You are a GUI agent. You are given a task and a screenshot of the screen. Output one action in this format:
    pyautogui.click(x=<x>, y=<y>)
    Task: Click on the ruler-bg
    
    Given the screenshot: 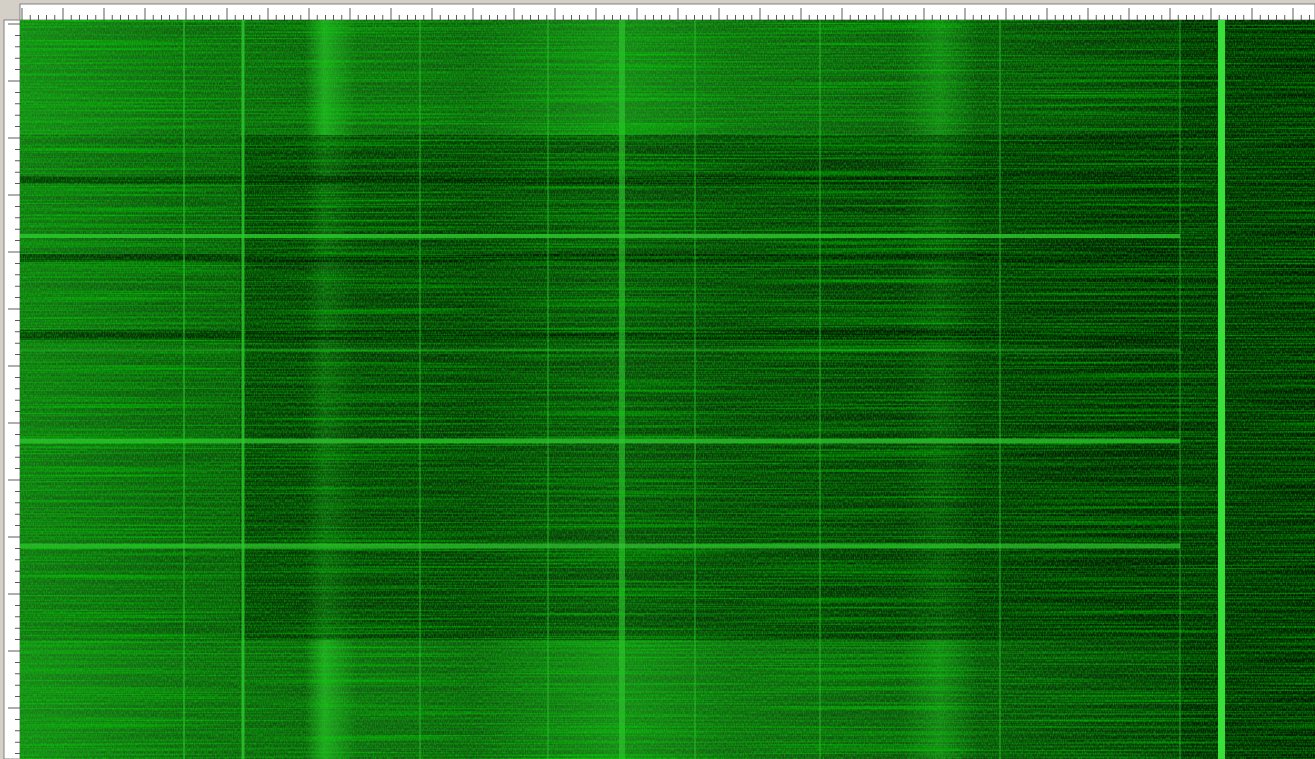 What is the action you would take?
    pyautogui.click(x=12, y=389)
    